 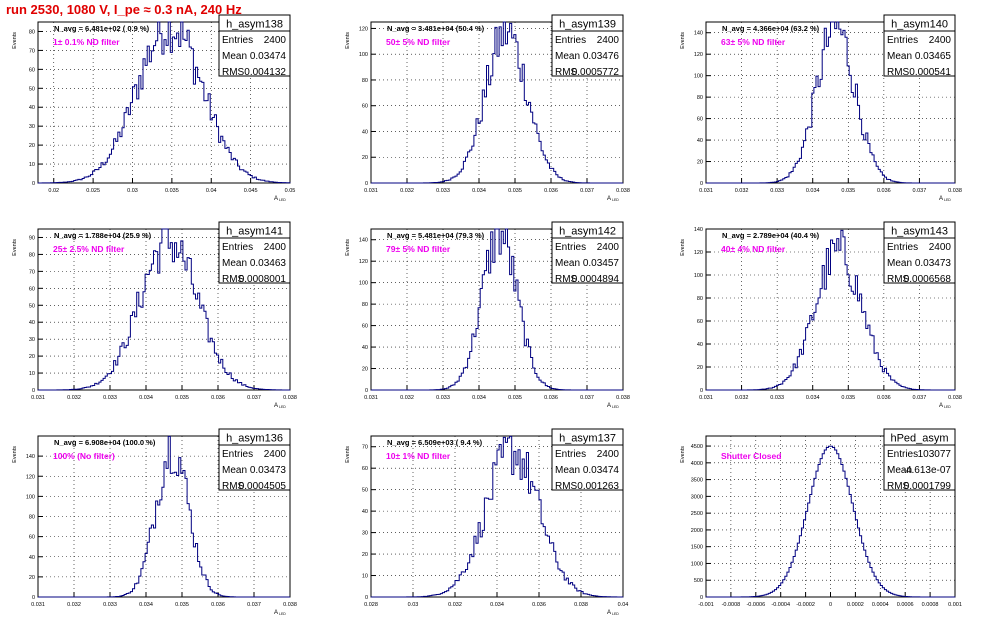 What do you see at coordinates (103, 235) in the screenshot?
I see `navg-label: N_avg = 1.788e+04 (25.9 %)` at bounding box center [103, 235].